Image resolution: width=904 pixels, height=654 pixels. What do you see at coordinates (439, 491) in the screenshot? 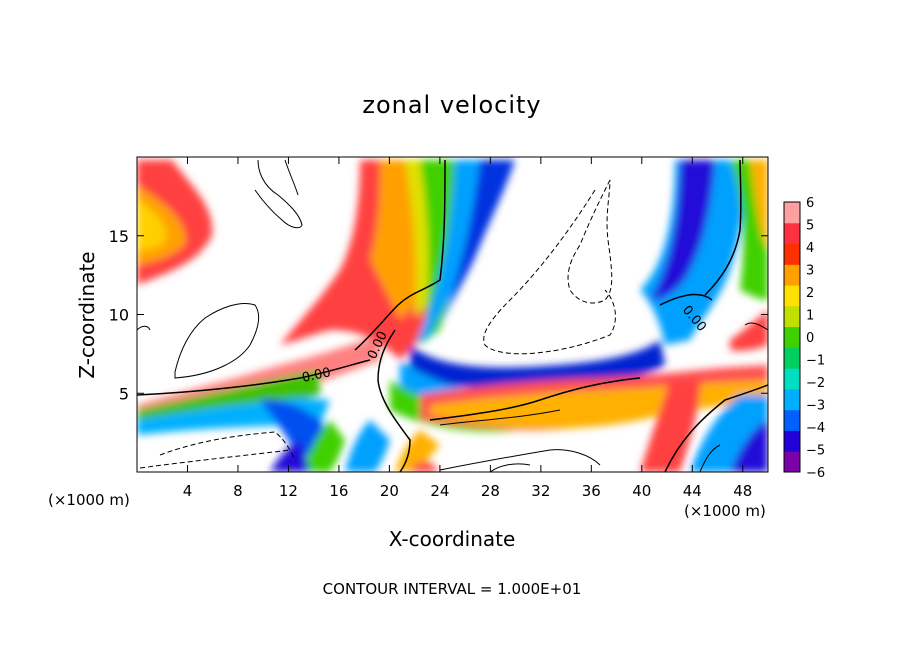
I see `x-tick-label: 24` at bounding box center [439, 491].